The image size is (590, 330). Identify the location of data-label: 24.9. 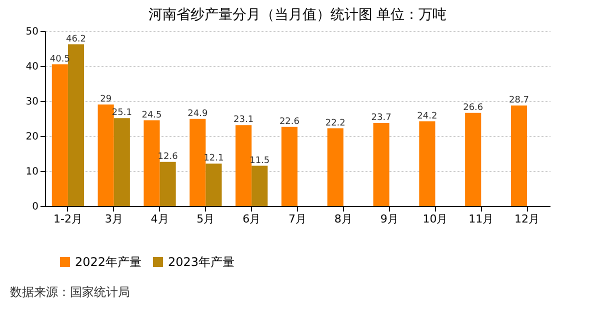
(198, 113).